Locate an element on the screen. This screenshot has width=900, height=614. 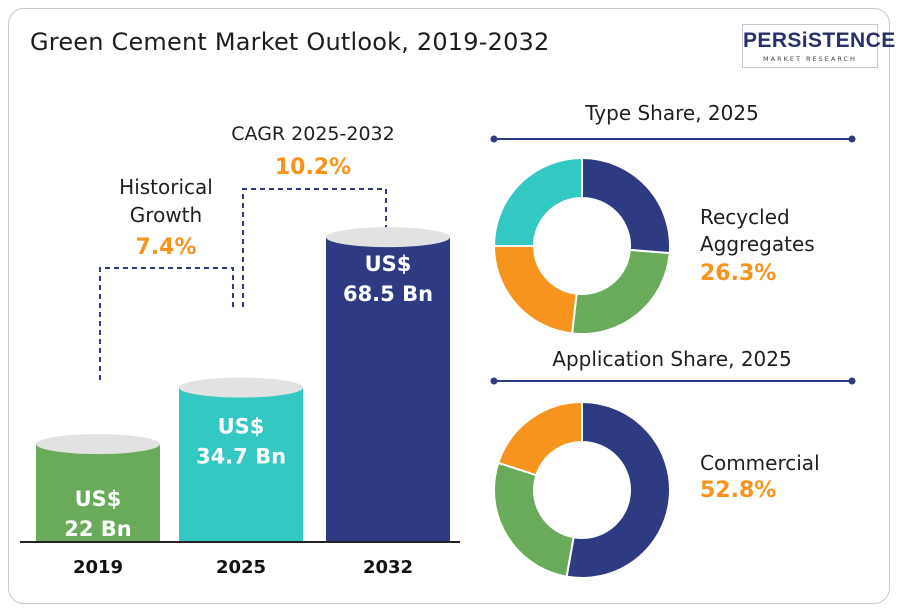
type-share-donut is located at coordinates (581, 245).